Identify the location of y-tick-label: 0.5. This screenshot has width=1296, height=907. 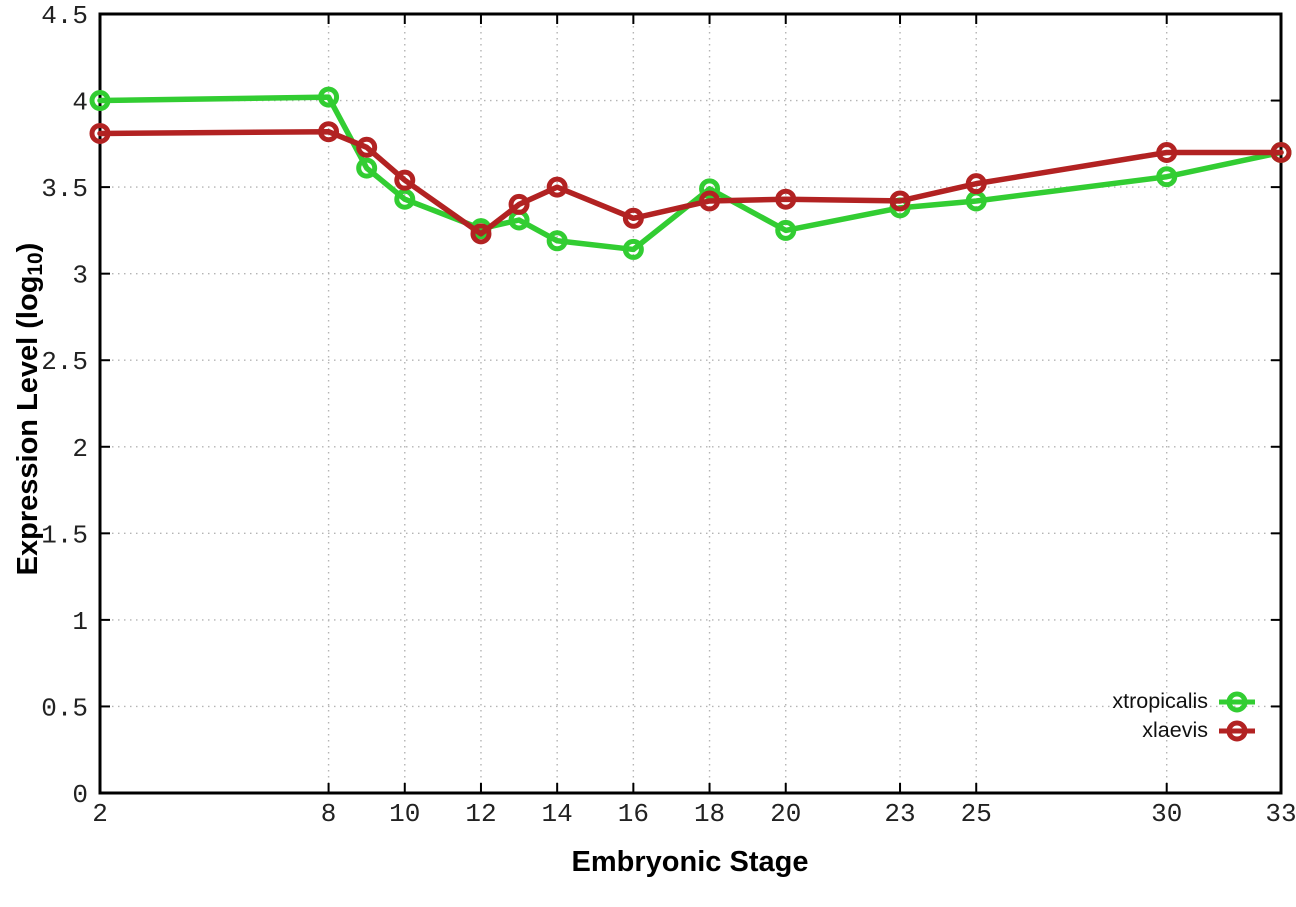
(64, 708).